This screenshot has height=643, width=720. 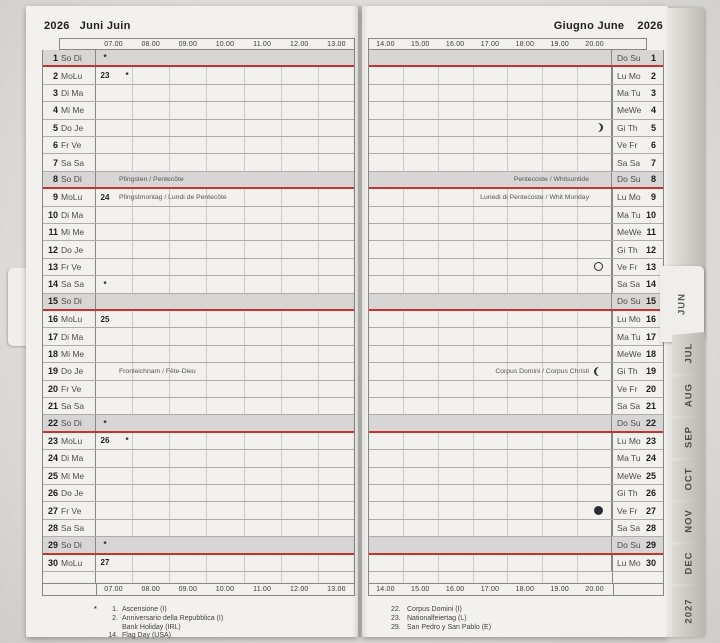 What do you see at coordinates (688, 479) in the screenshot?
I see `tab-oct: OCT` at bounding box center [688, 479].